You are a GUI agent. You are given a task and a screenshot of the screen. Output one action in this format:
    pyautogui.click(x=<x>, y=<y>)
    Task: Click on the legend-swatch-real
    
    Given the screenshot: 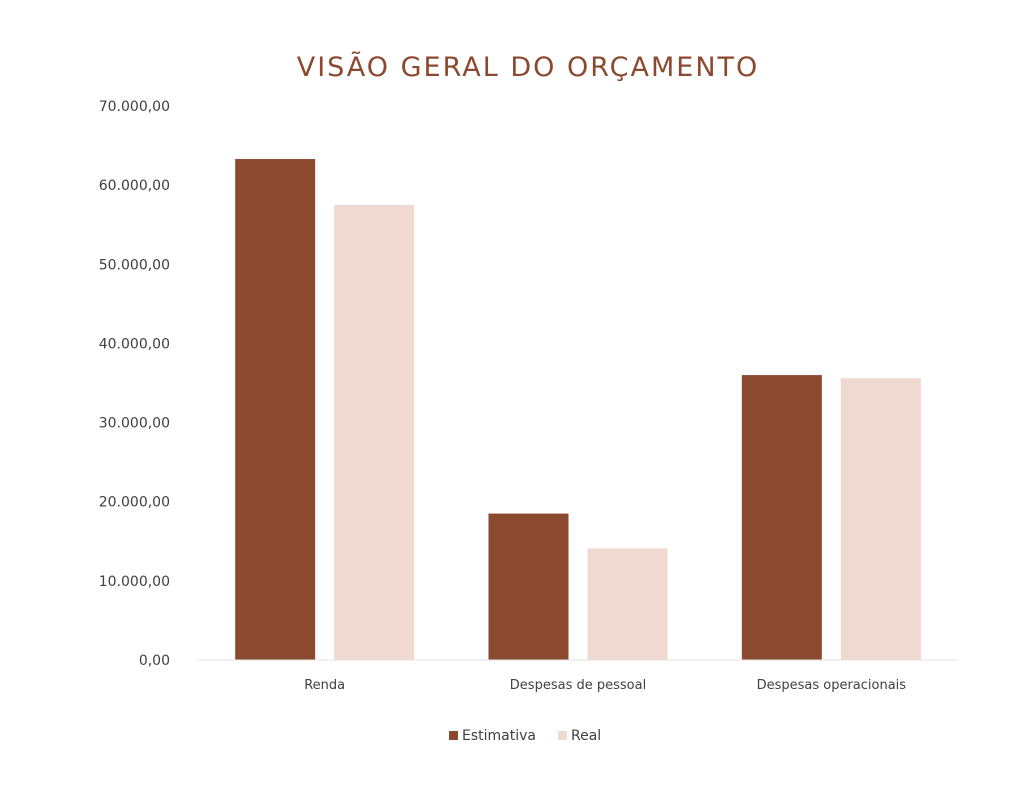 What is the action you would take?
    pyautogui.click(x=562, y=735)
    